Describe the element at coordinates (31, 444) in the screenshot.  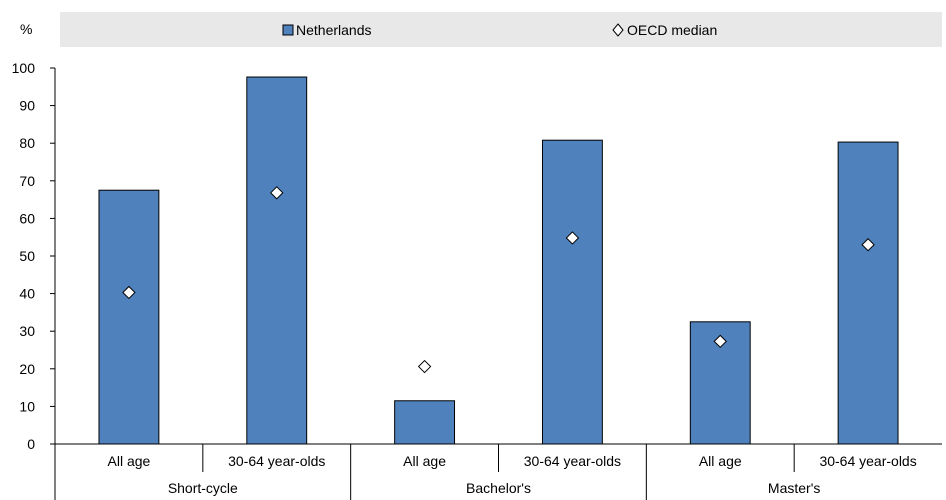
I see `y-tick-label: 0` at that location.